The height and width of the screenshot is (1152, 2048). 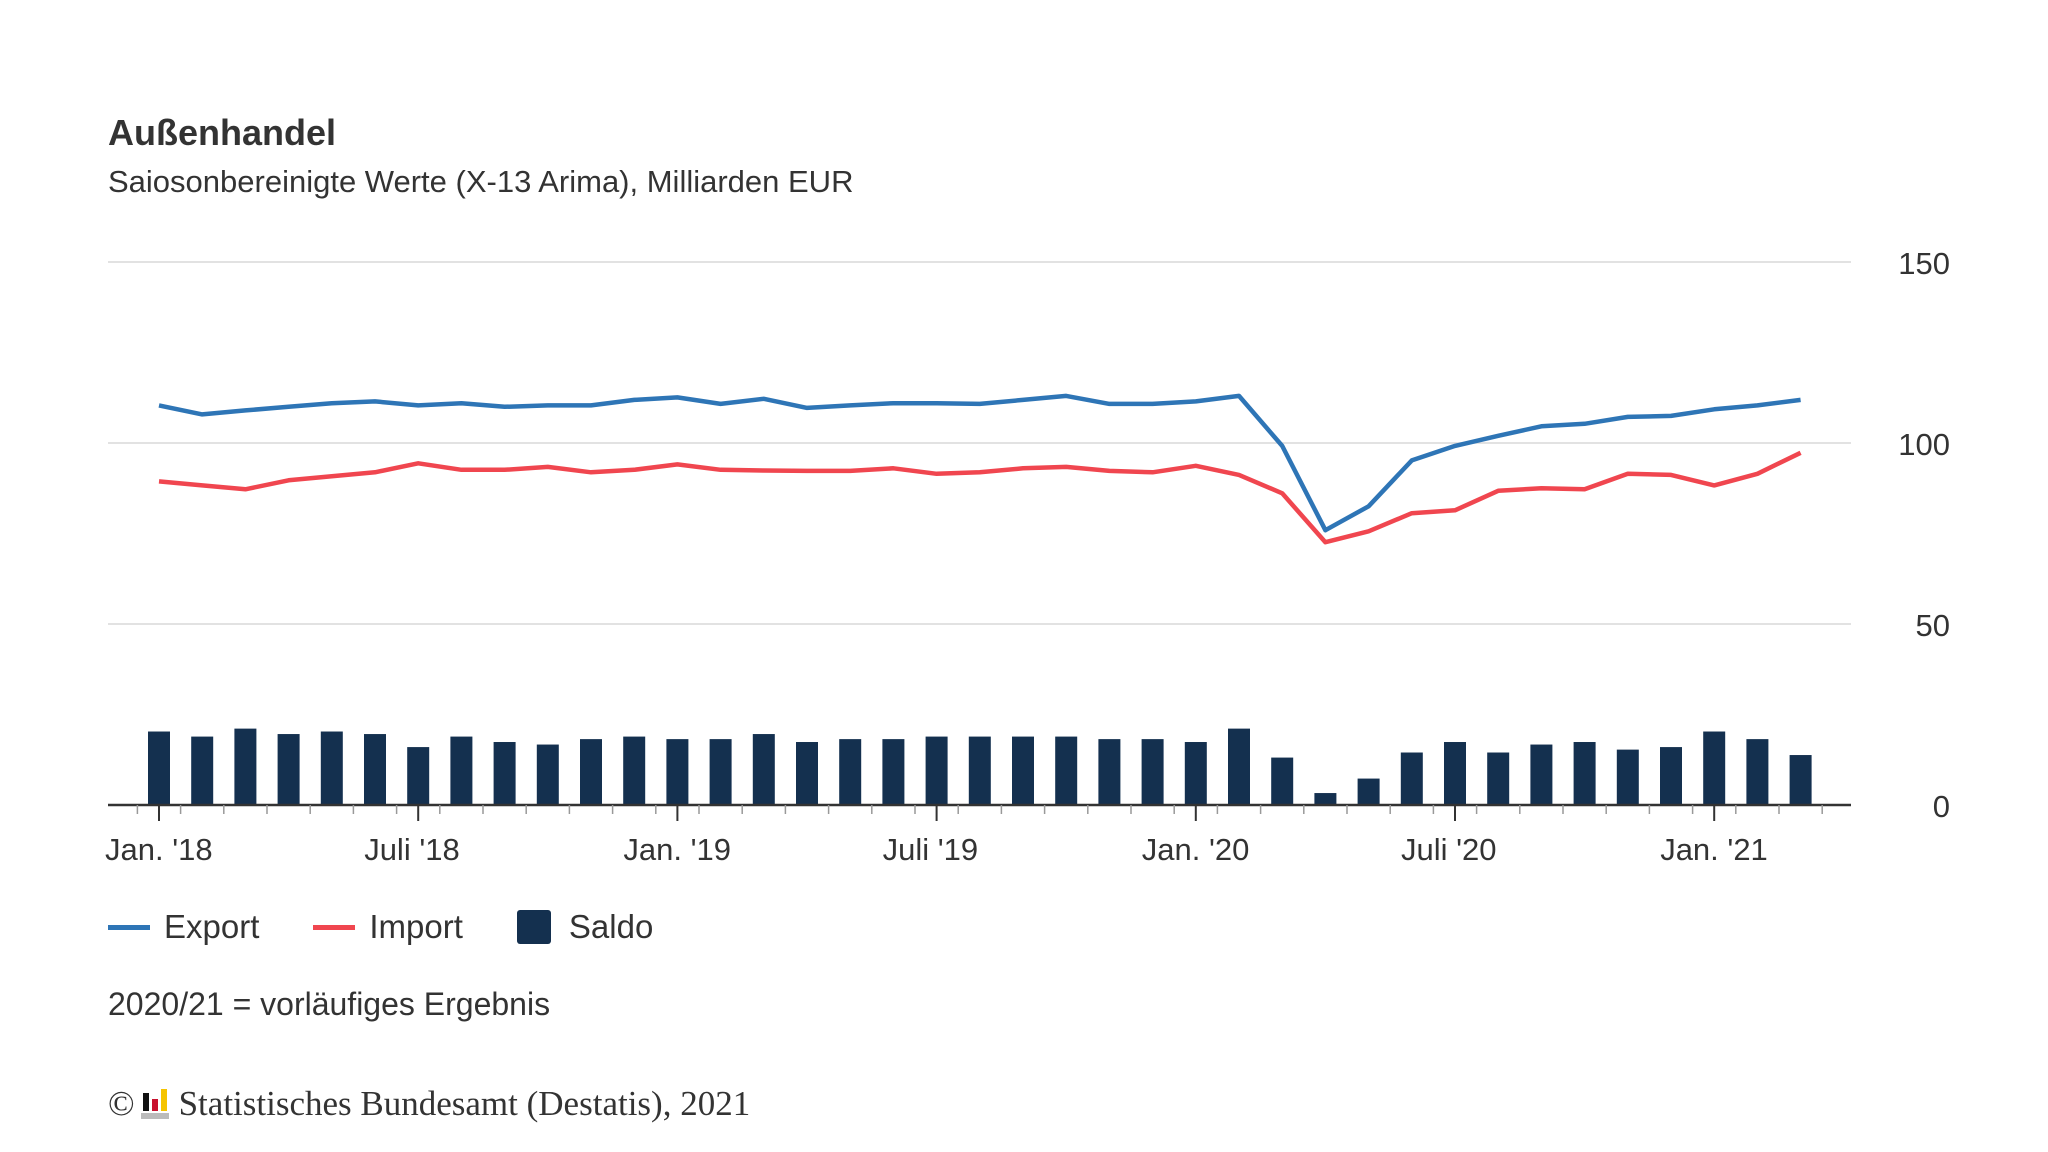 I want to click on legend-swatch-export, so click(x=129, y=927).